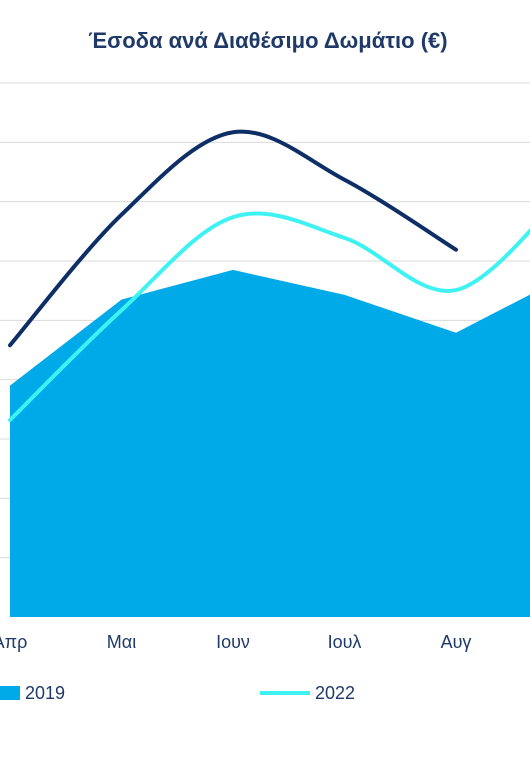  Describe the element at coordinates (13, 642) in the screenshot. I see `x-tick-label: Απρ` at that location.